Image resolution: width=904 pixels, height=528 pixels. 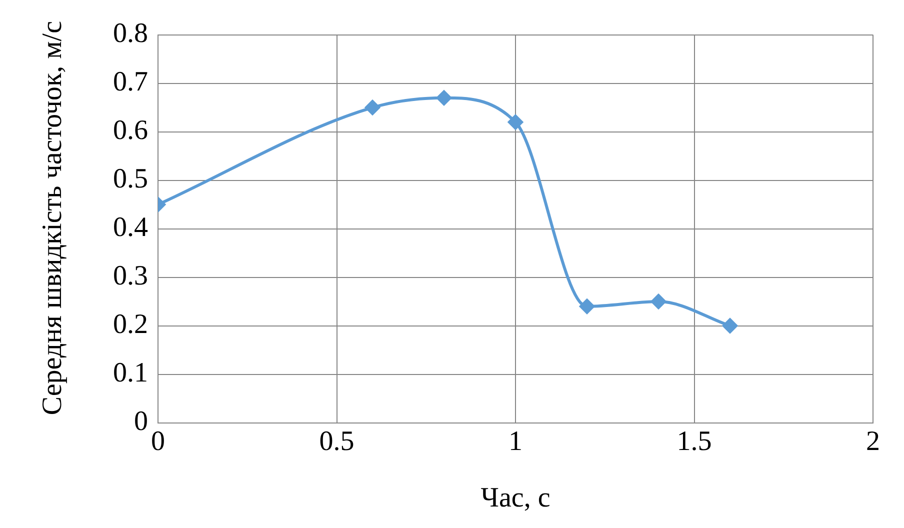 What do you see at coordinates (694, 441) in the screenshot?
I see `x-tick-label: 1.5` at bounding box center [694, 441].